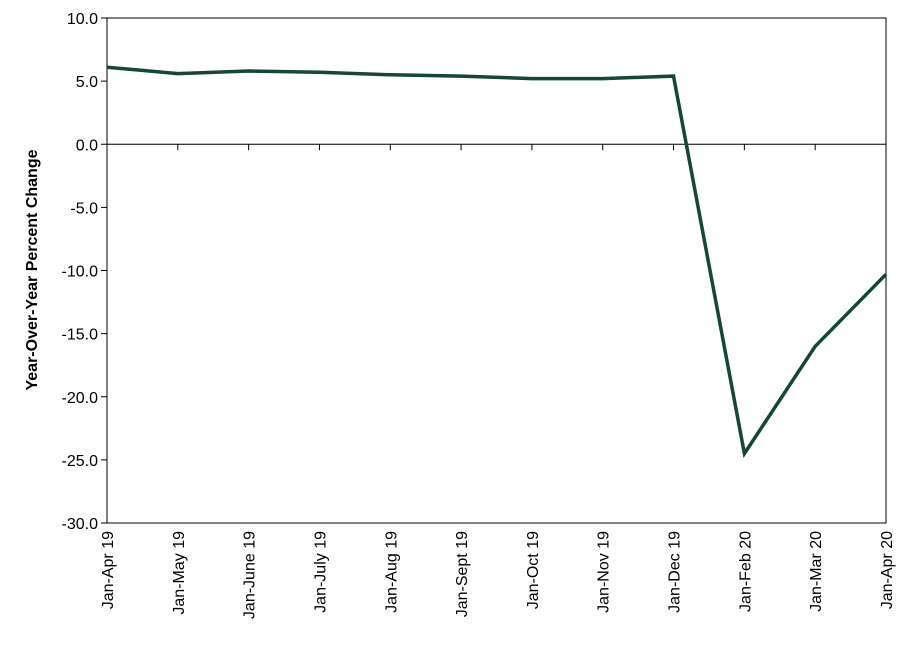 Image resolution: width=900 pixels, height=653 pixels. I want to click on y-tick-label: -25.0, so click(80, 461).